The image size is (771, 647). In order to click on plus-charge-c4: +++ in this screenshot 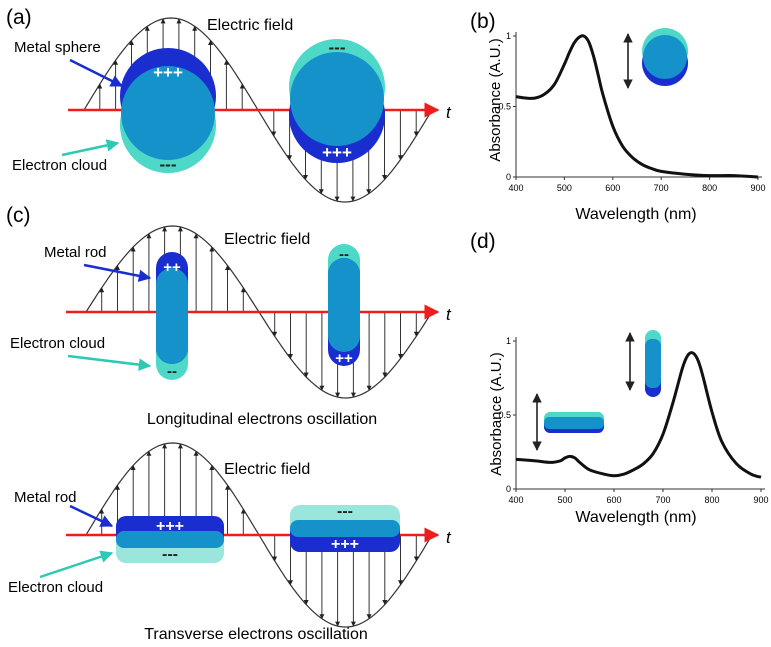, I will do `click(345, 544)`.